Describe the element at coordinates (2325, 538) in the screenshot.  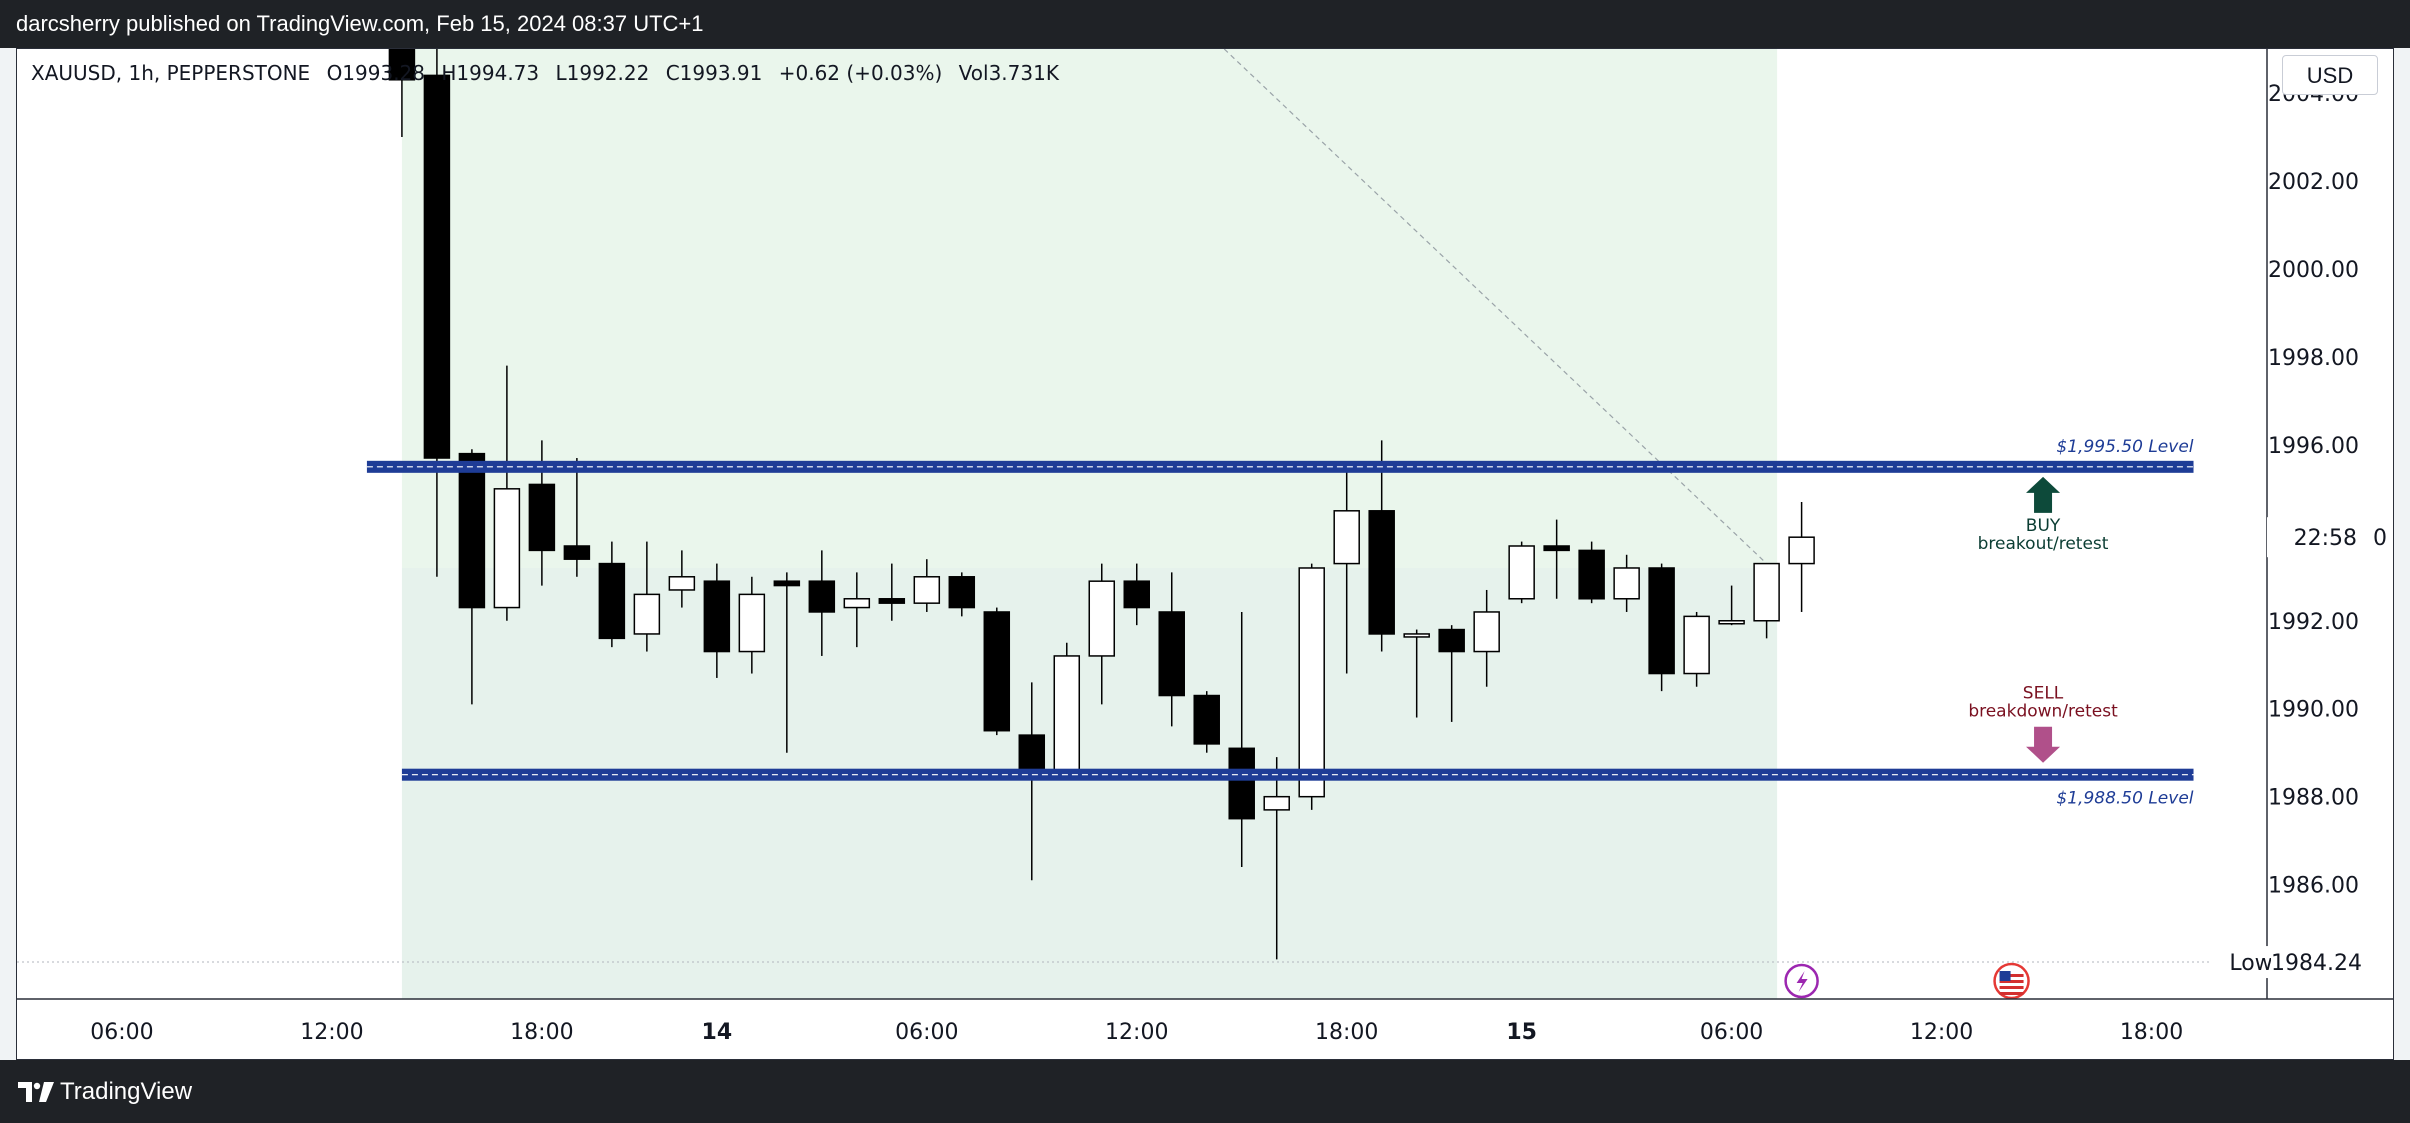
I see `countdown-label: 22:58` at that location.